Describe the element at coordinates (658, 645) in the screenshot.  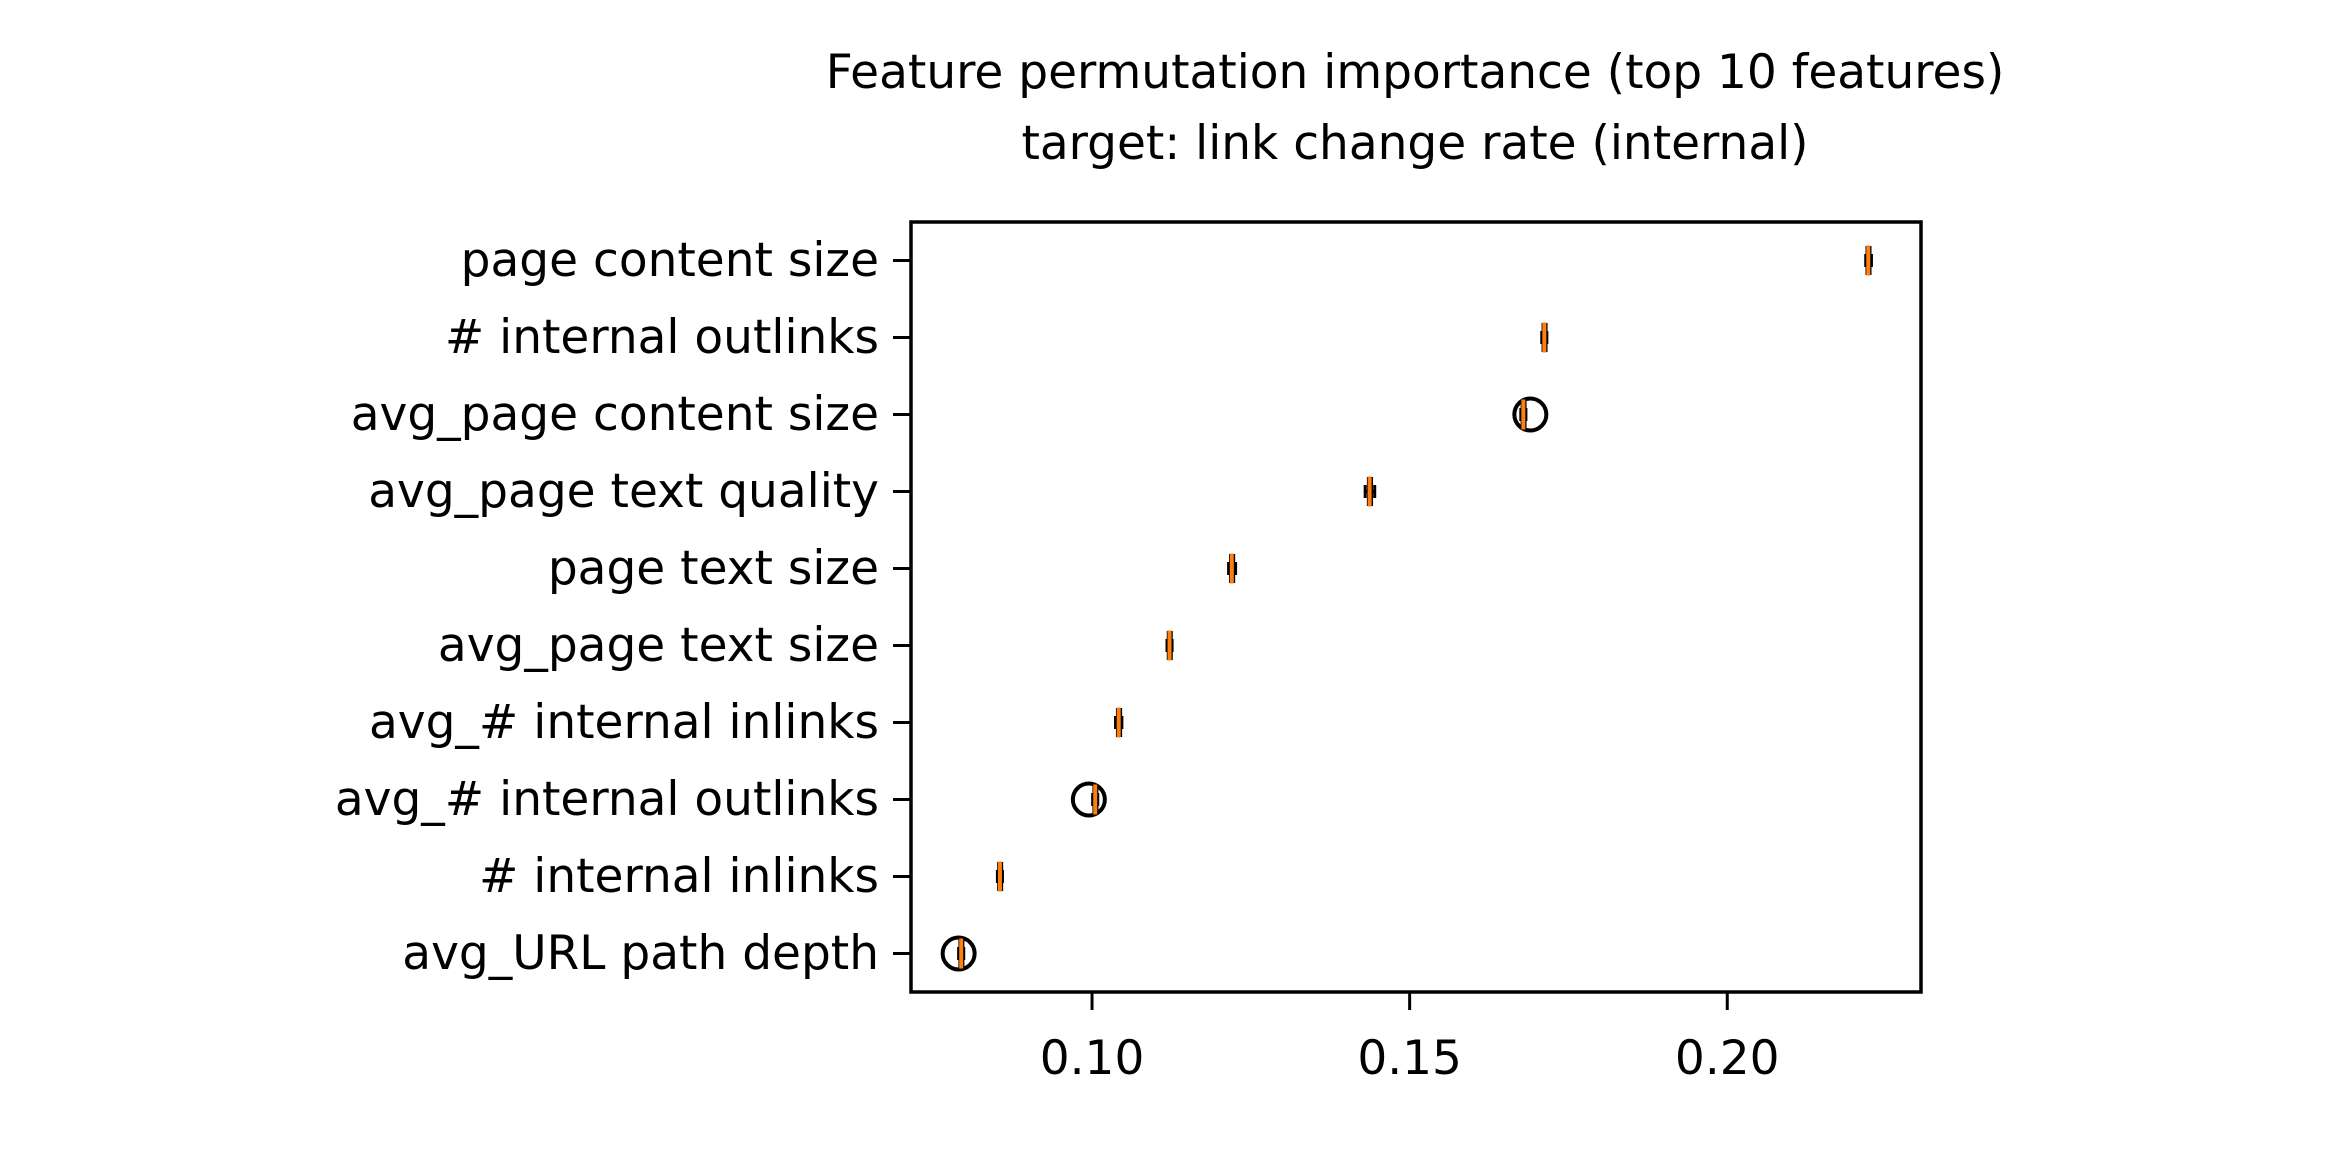
I see `y-tick-label: avg_page text size` at that location.